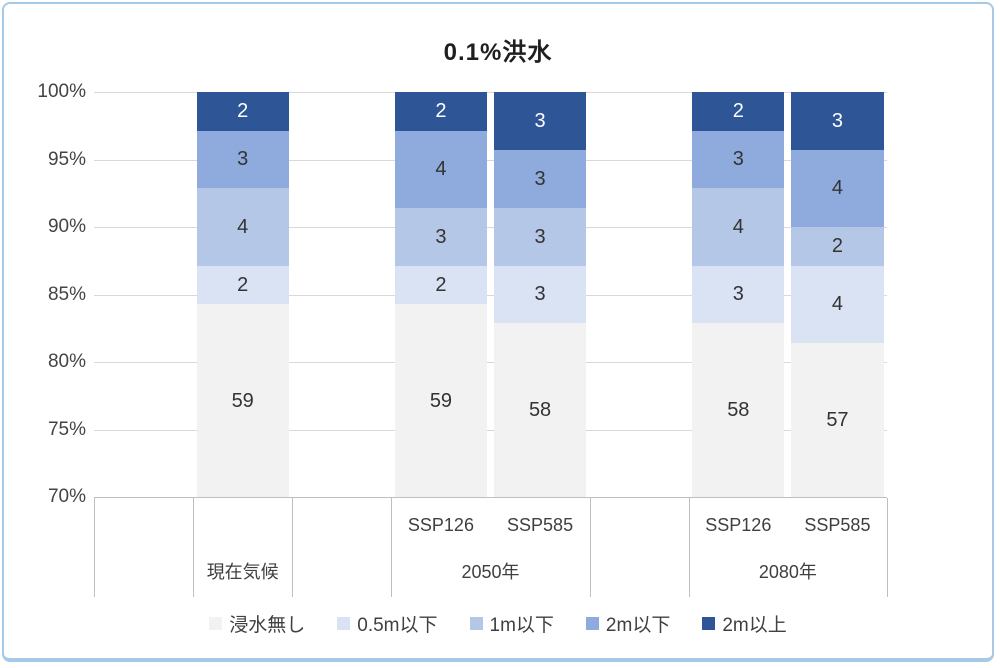 This screenshot has height=668, width=1000. I want to click on bar-segment-label: 57, so click(837, 419).